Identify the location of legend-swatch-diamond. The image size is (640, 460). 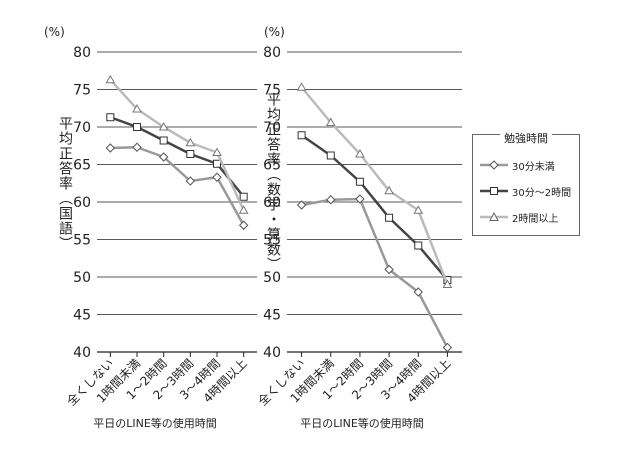
(494, 165).